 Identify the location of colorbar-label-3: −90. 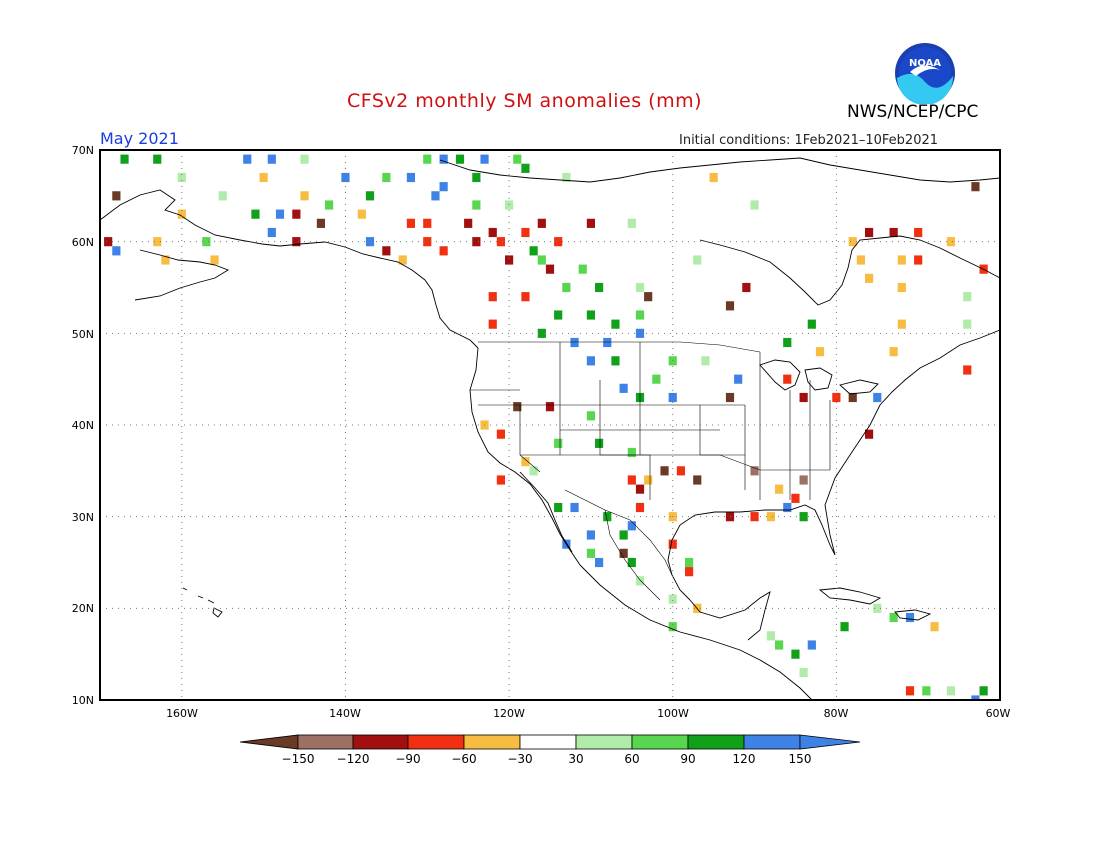
(407, 759).